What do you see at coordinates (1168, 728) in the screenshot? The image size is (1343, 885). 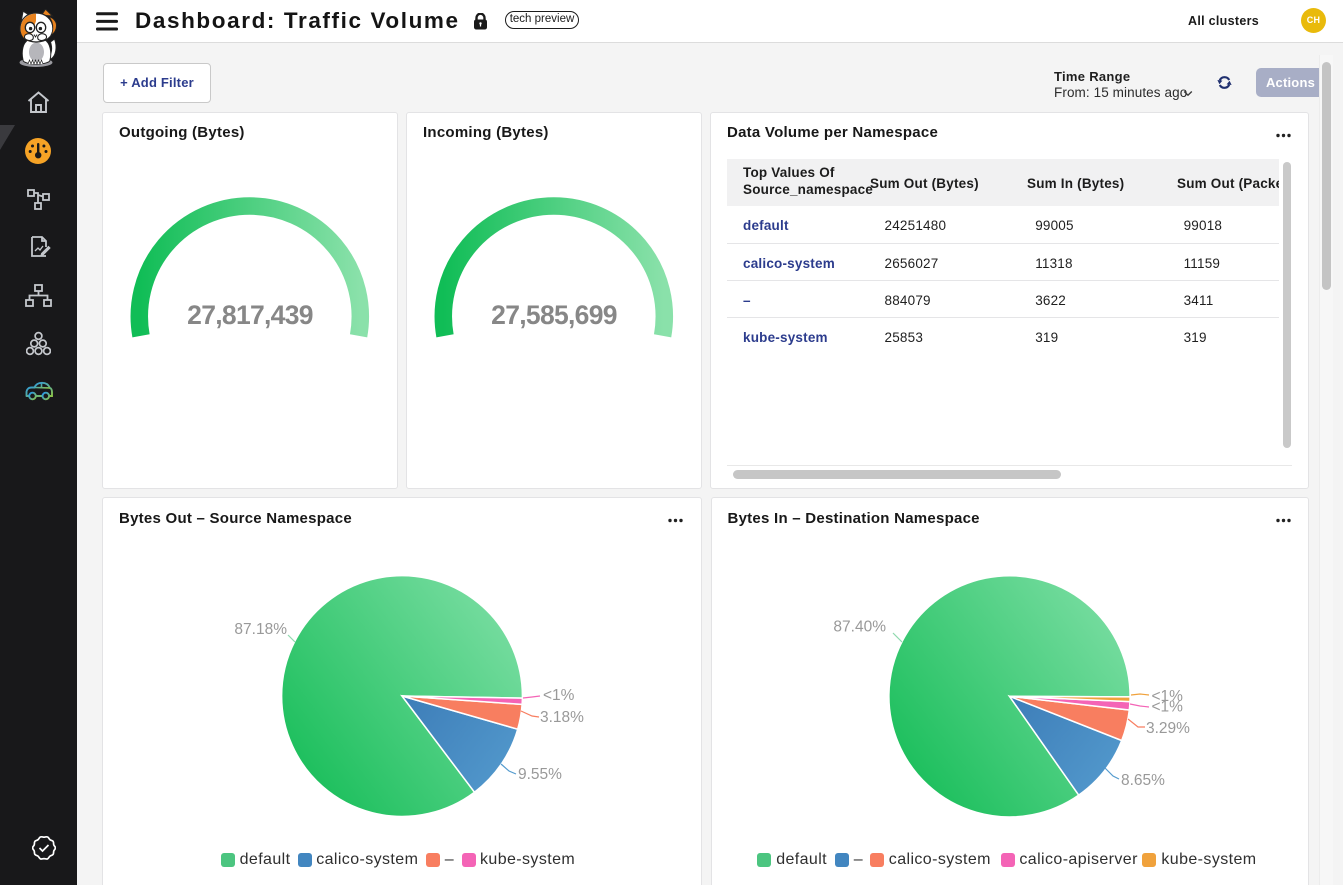 I see `svg-text: 3.29%` at bounding box center [1168, 728].